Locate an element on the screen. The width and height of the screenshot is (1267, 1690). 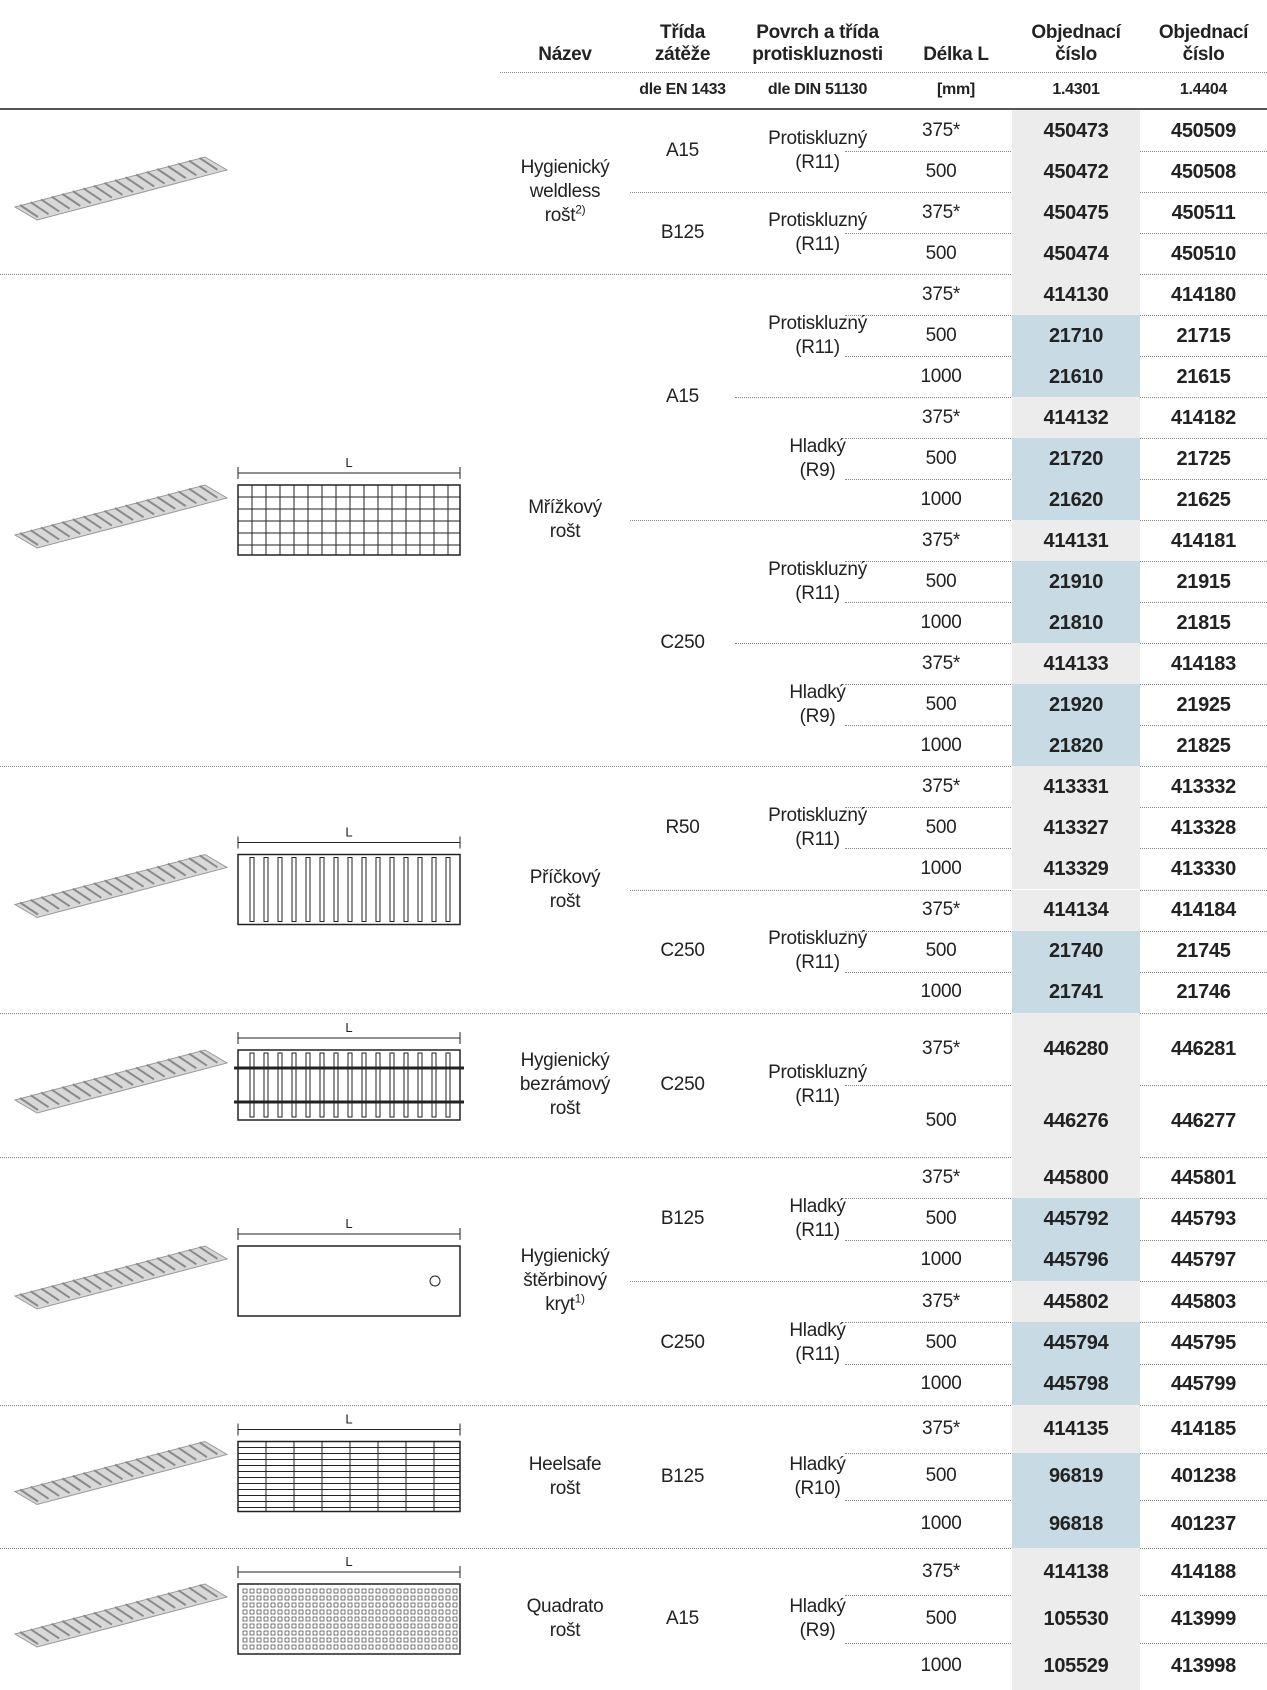
header-line: číslo is located at coordinates (1203, 54).